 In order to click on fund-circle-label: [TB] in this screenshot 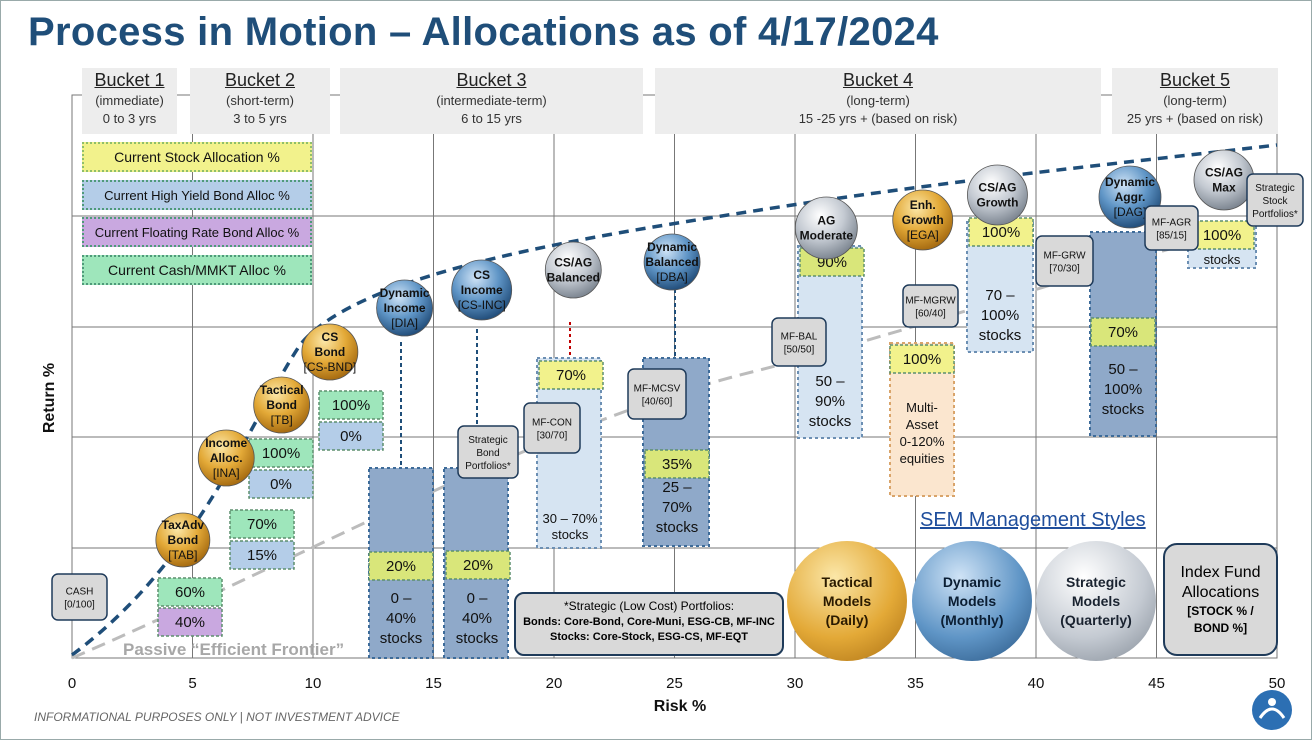, I will do `click(282, 420)`.